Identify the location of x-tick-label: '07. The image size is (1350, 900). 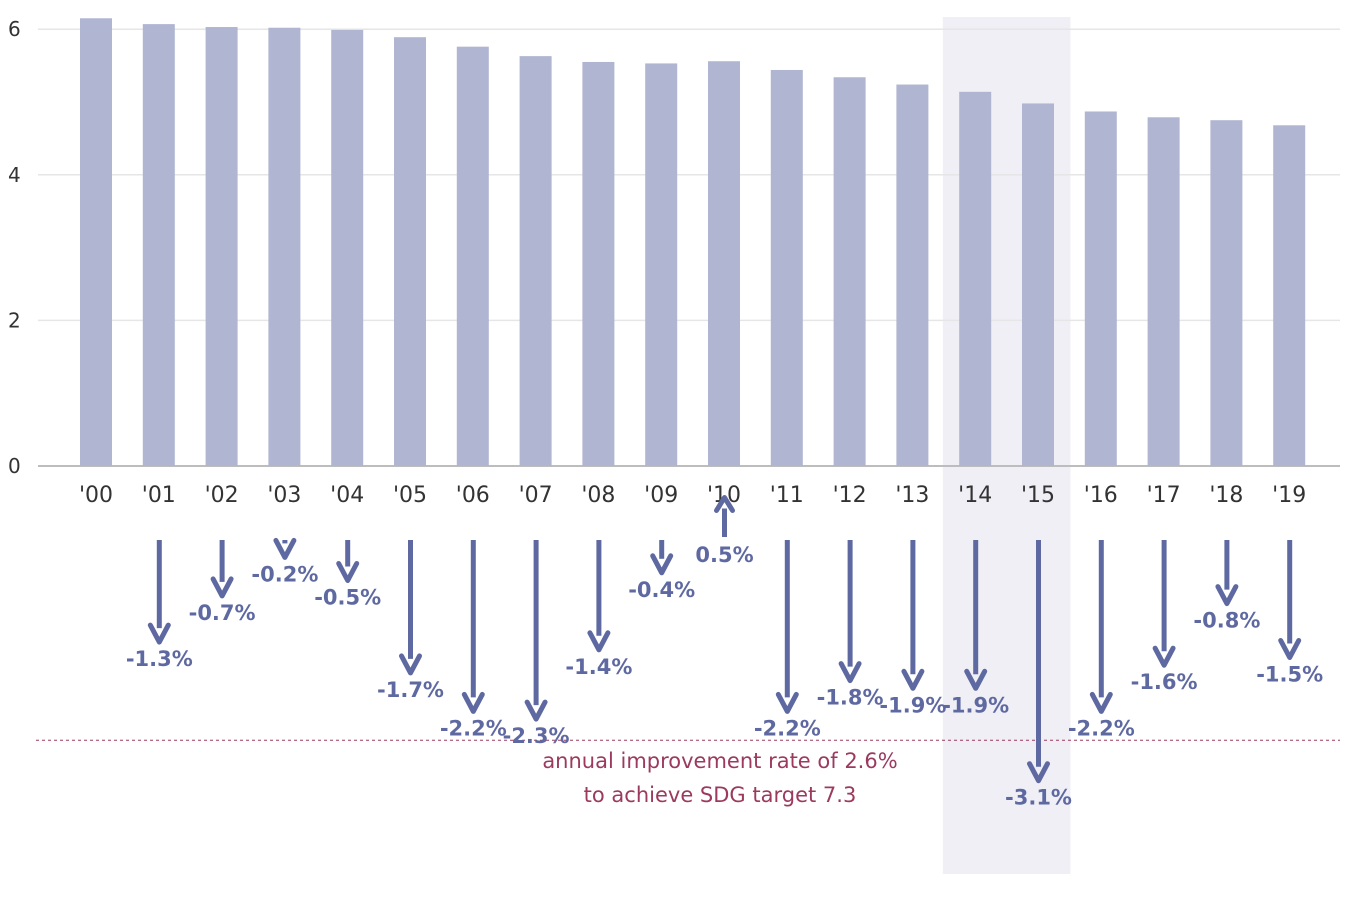
(536, 495).